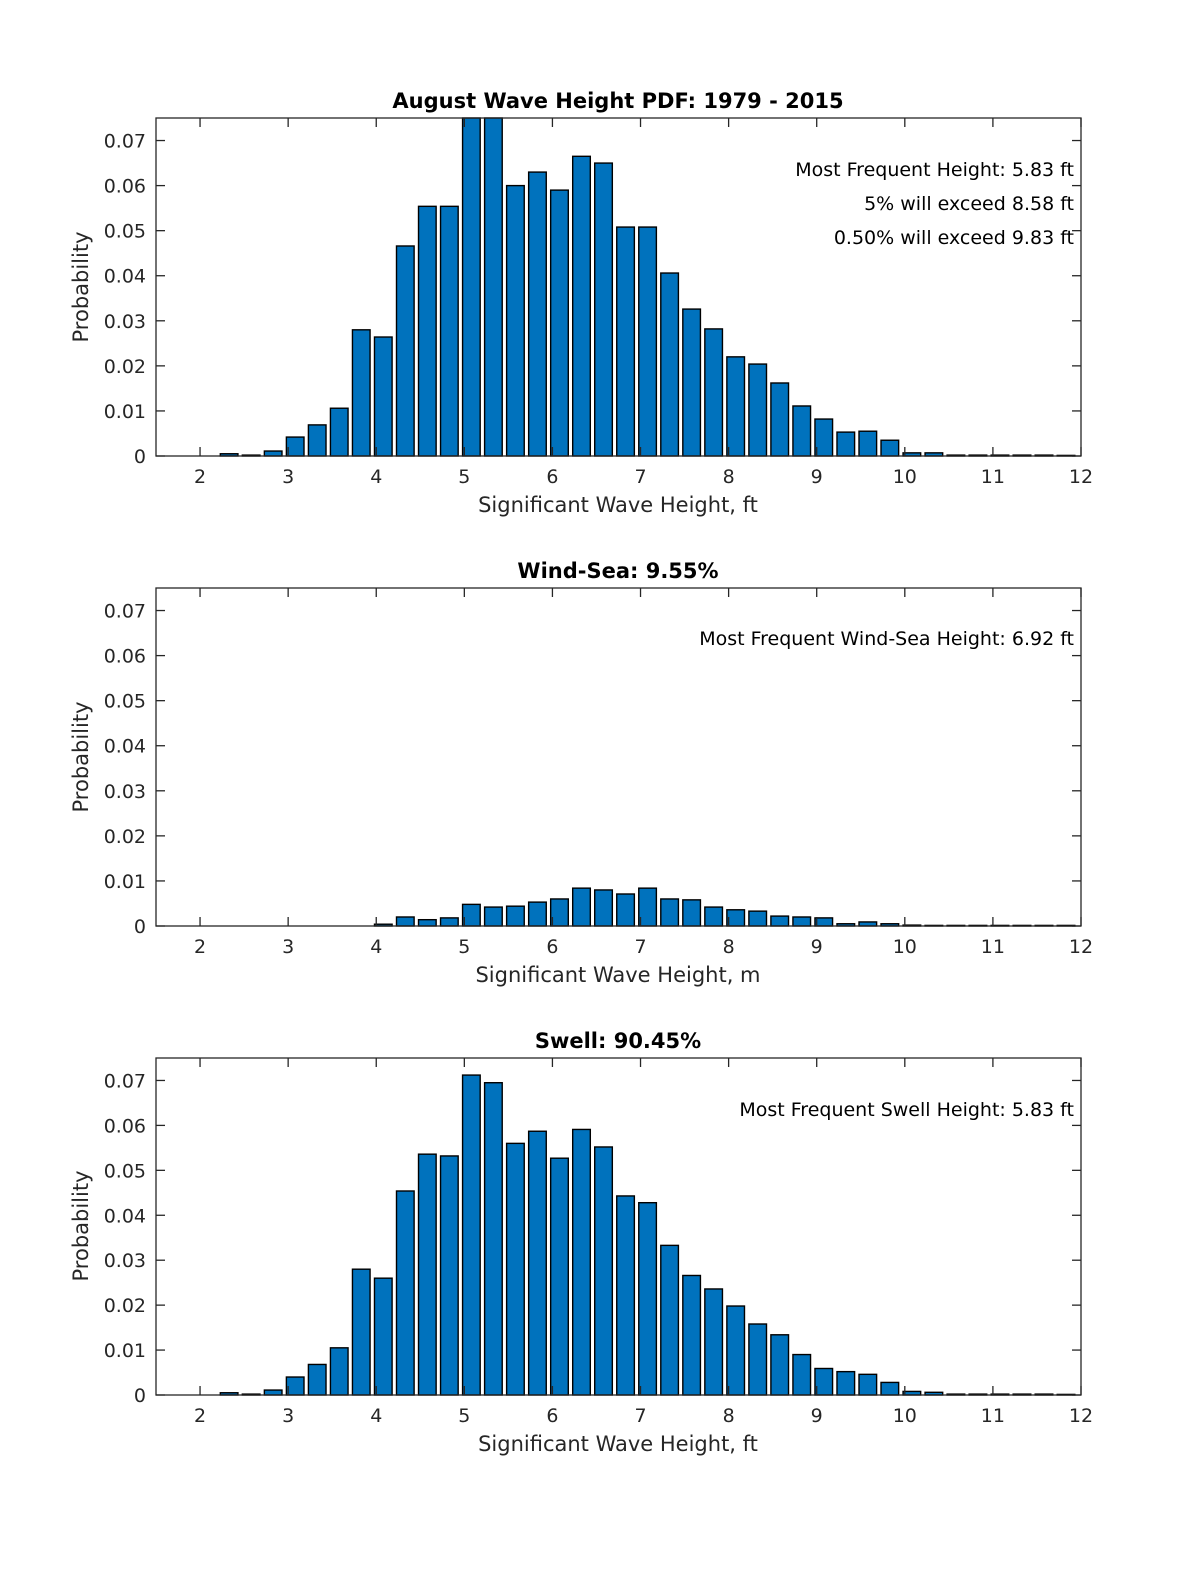 The height and width of the screenshot is (1575, 1200). Describe the element at coordinates (906, 1110) in the screenshot. I see `annotation-most-frequent-swell: Most Frequent Swell Height: 5.83 ft` at that location.